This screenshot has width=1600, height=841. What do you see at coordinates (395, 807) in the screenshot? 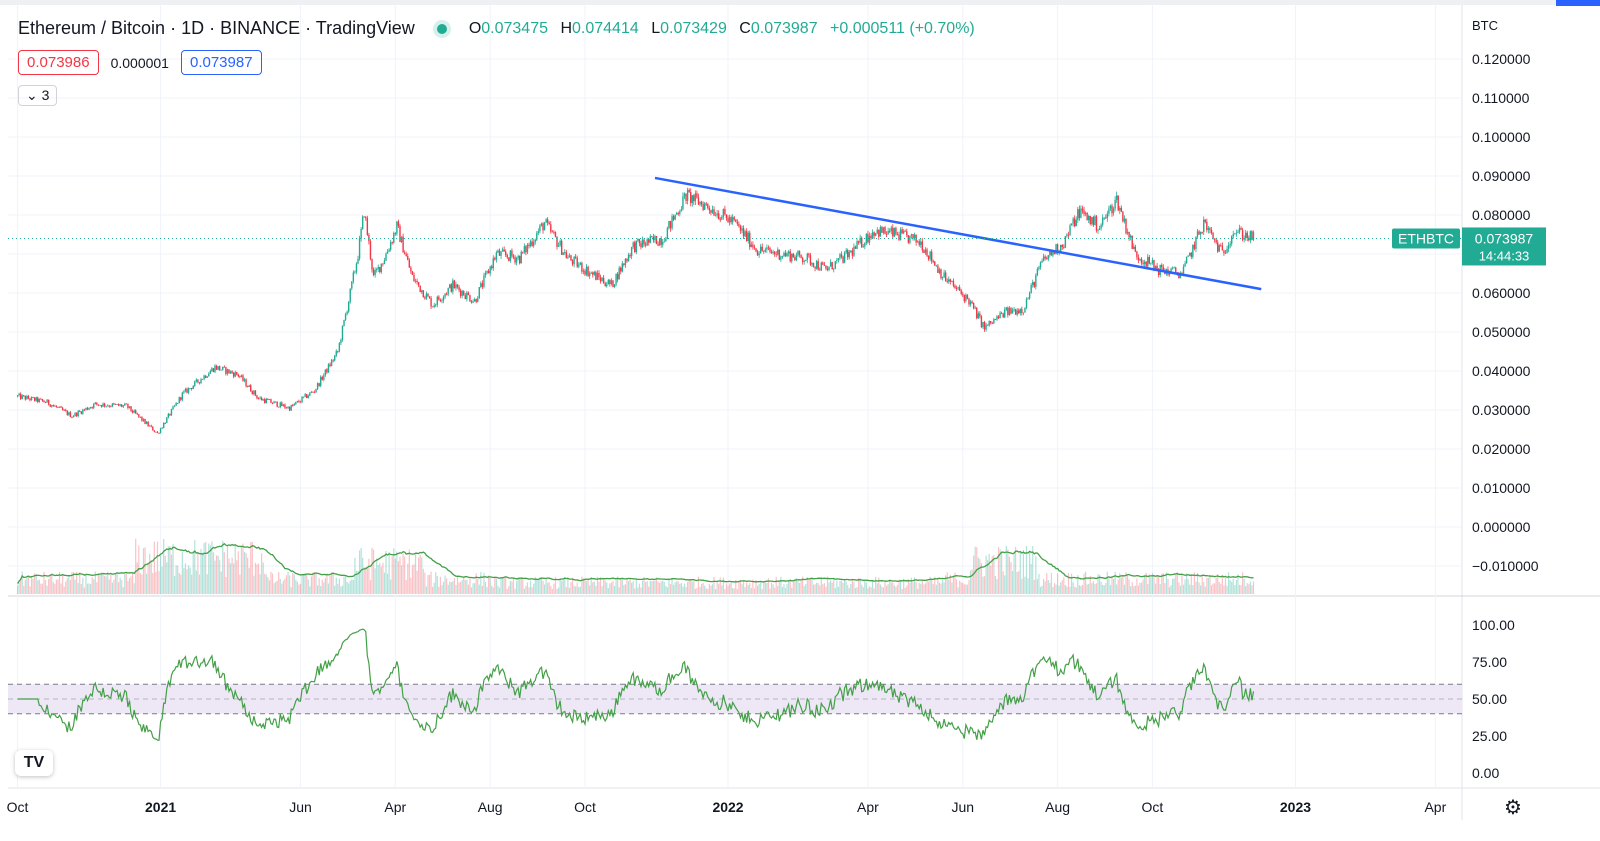
I see `time-tick-label: Apr` at bounding box center [395, 807].